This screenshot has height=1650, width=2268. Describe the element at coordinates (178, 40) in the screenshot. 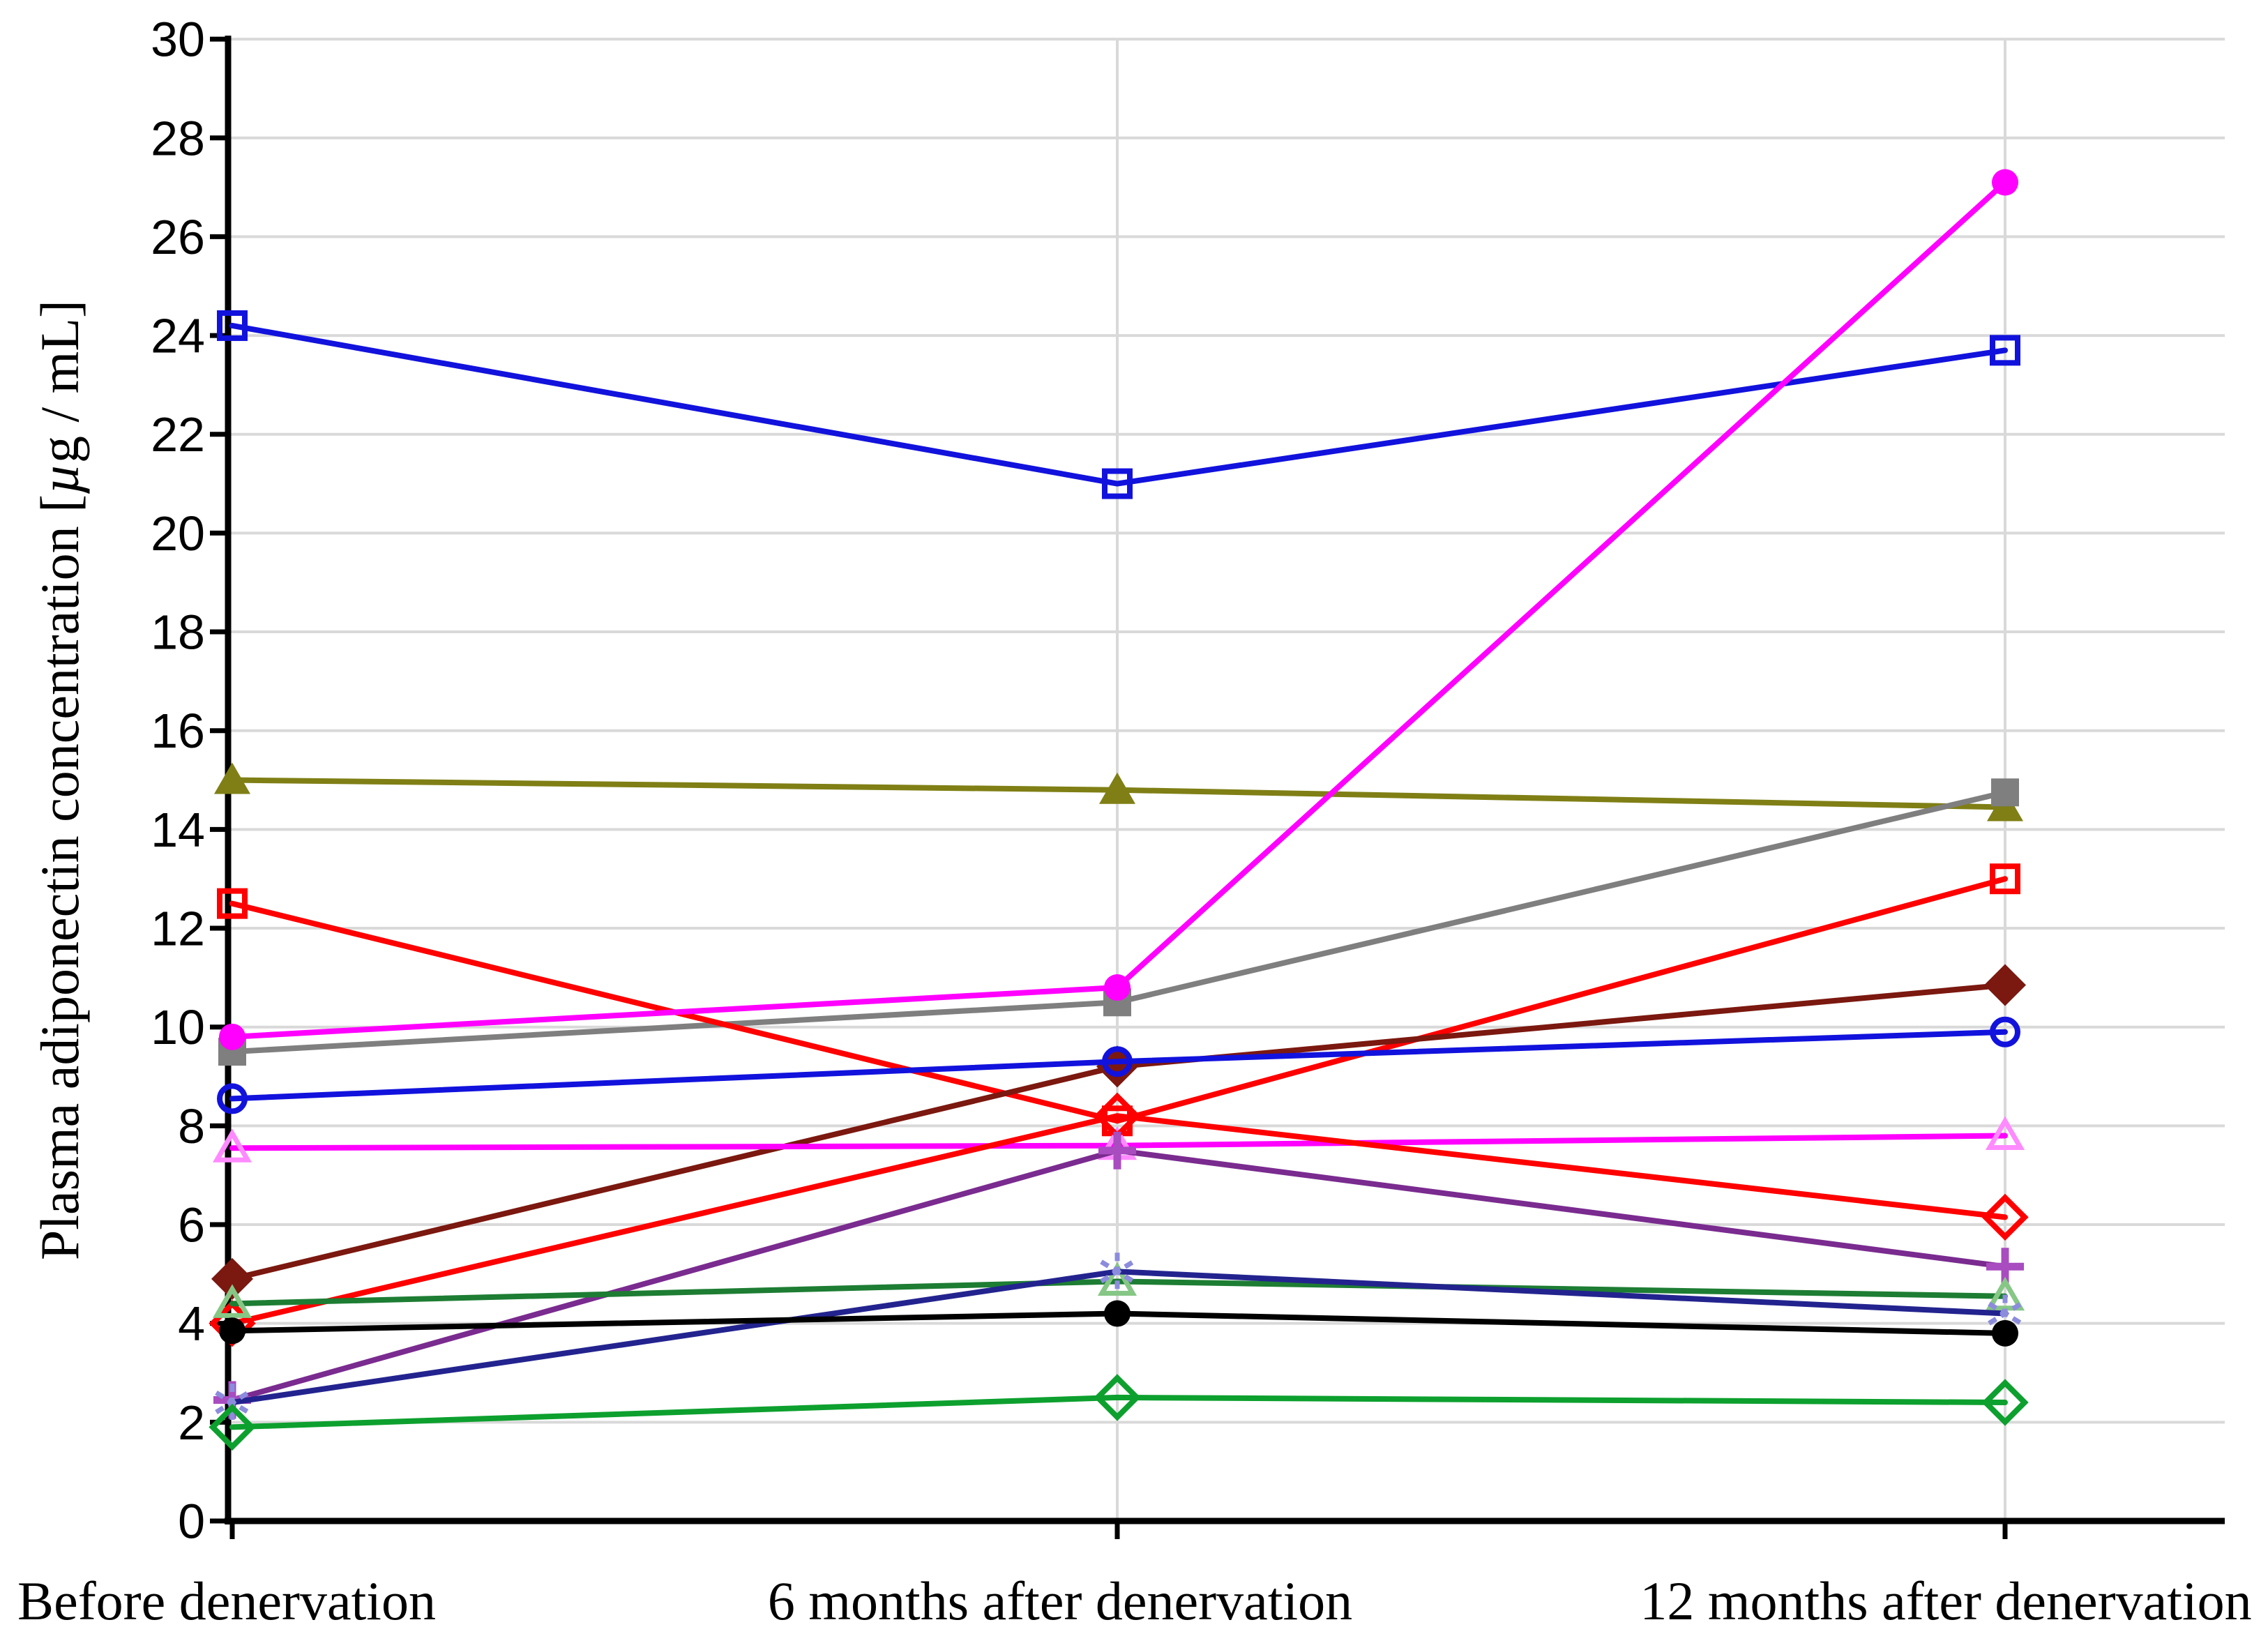

I see `y-tick-label: 30` at that location.